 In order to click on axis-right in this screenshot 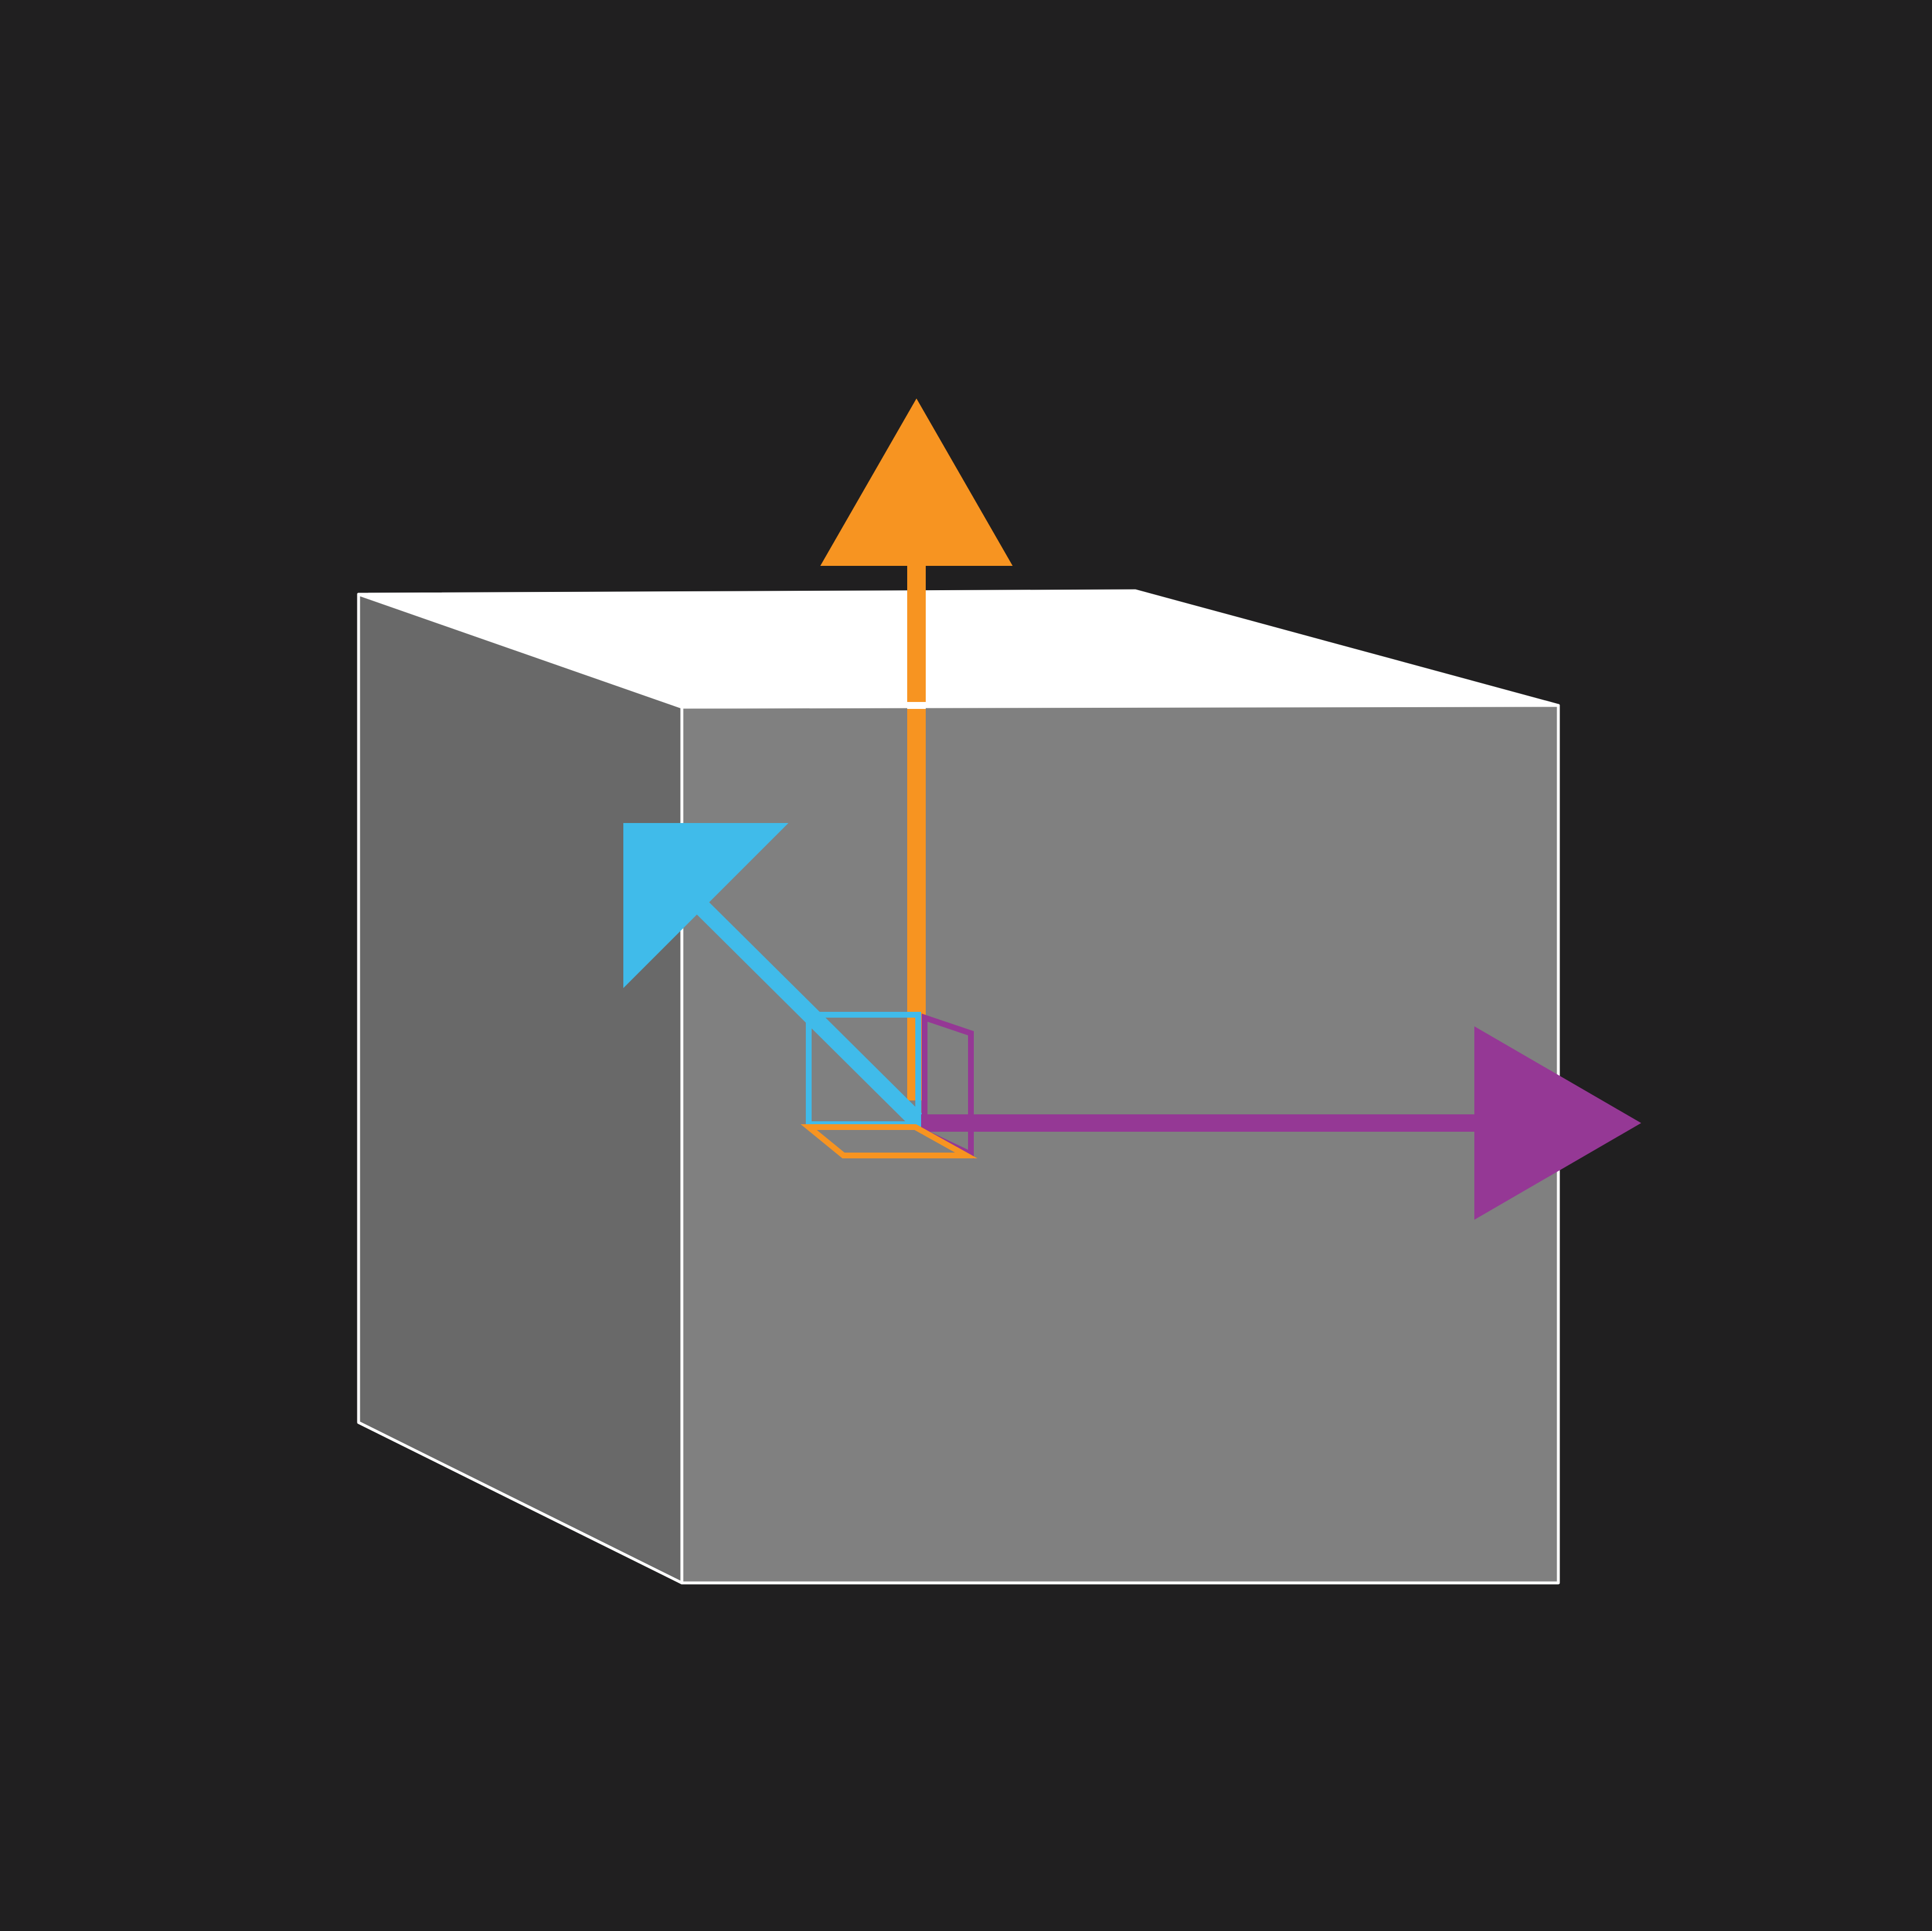, I will do `click(1279, 1123)`.